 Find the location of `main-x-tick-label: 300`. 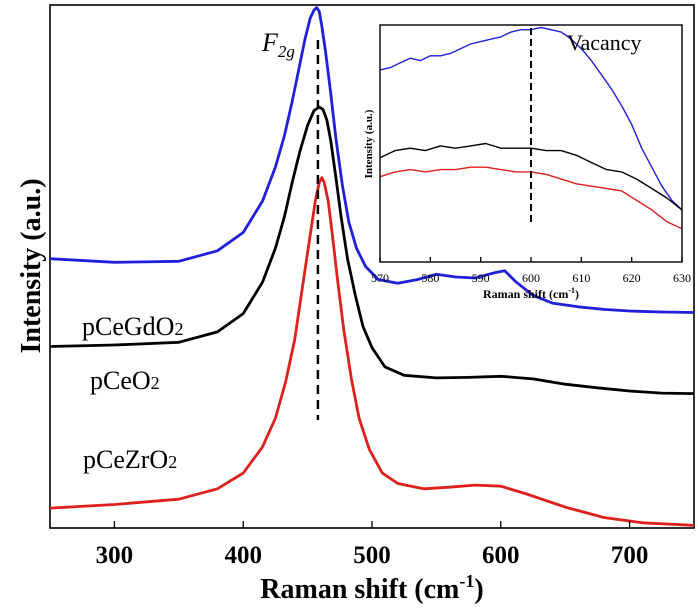

main-x-tick-label: 300 is located at coordinates (115, 555).